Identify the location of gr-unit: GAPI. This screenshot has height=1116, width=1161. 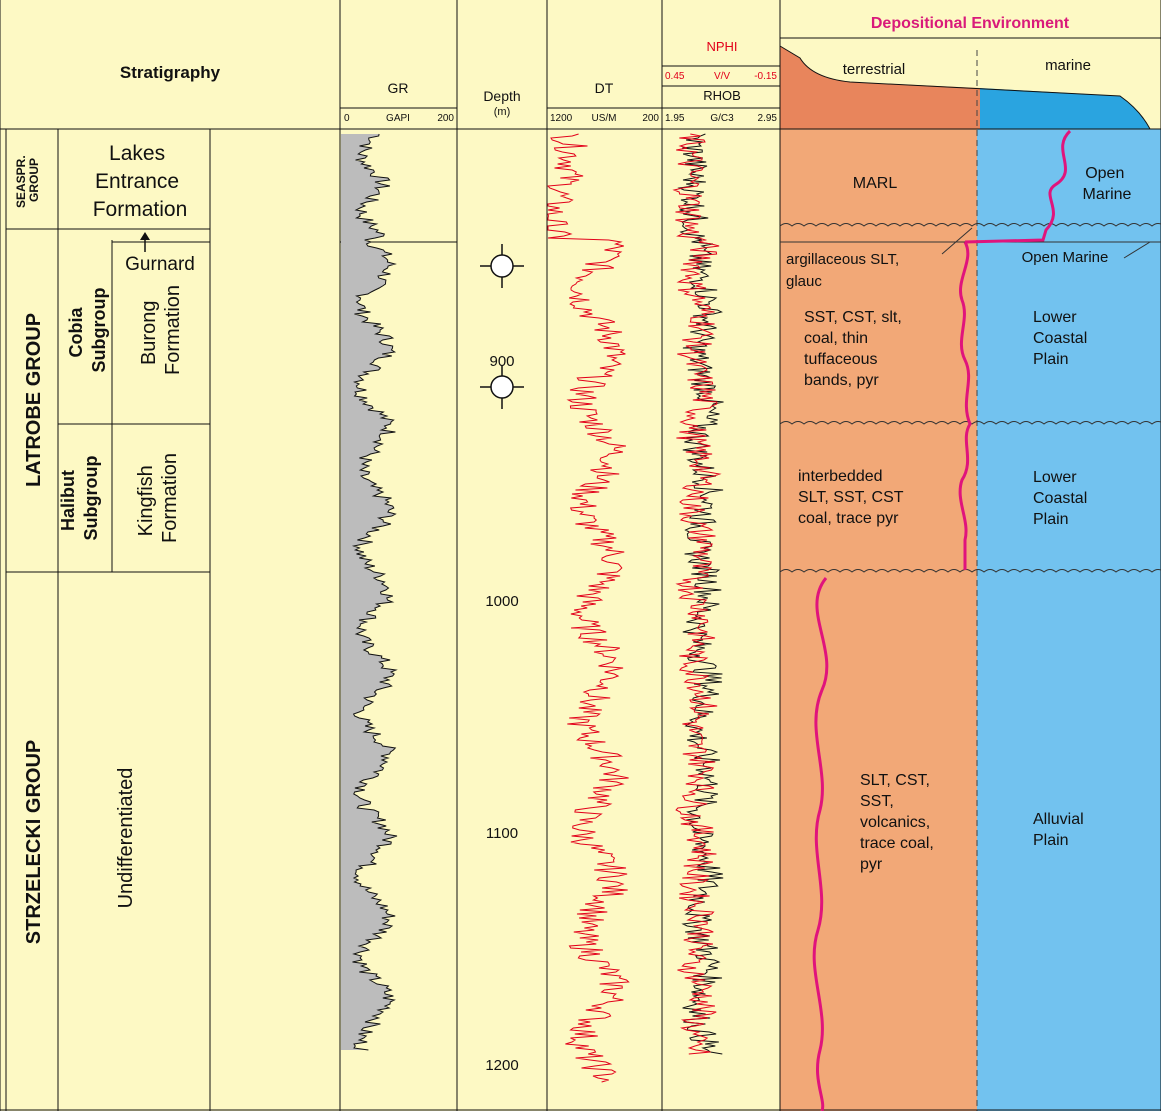
(398, 118).